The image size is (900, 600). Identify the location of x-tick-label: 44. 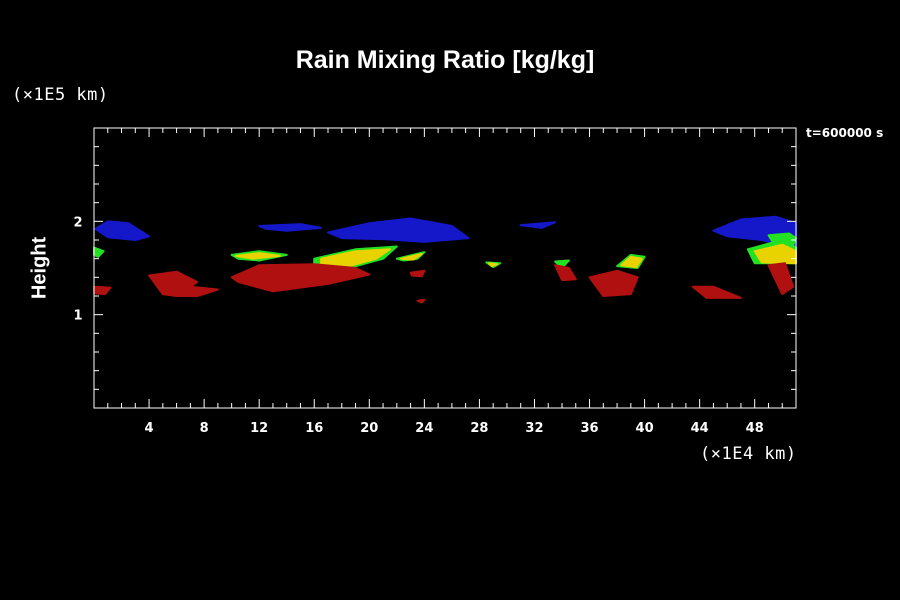
(700, 428).